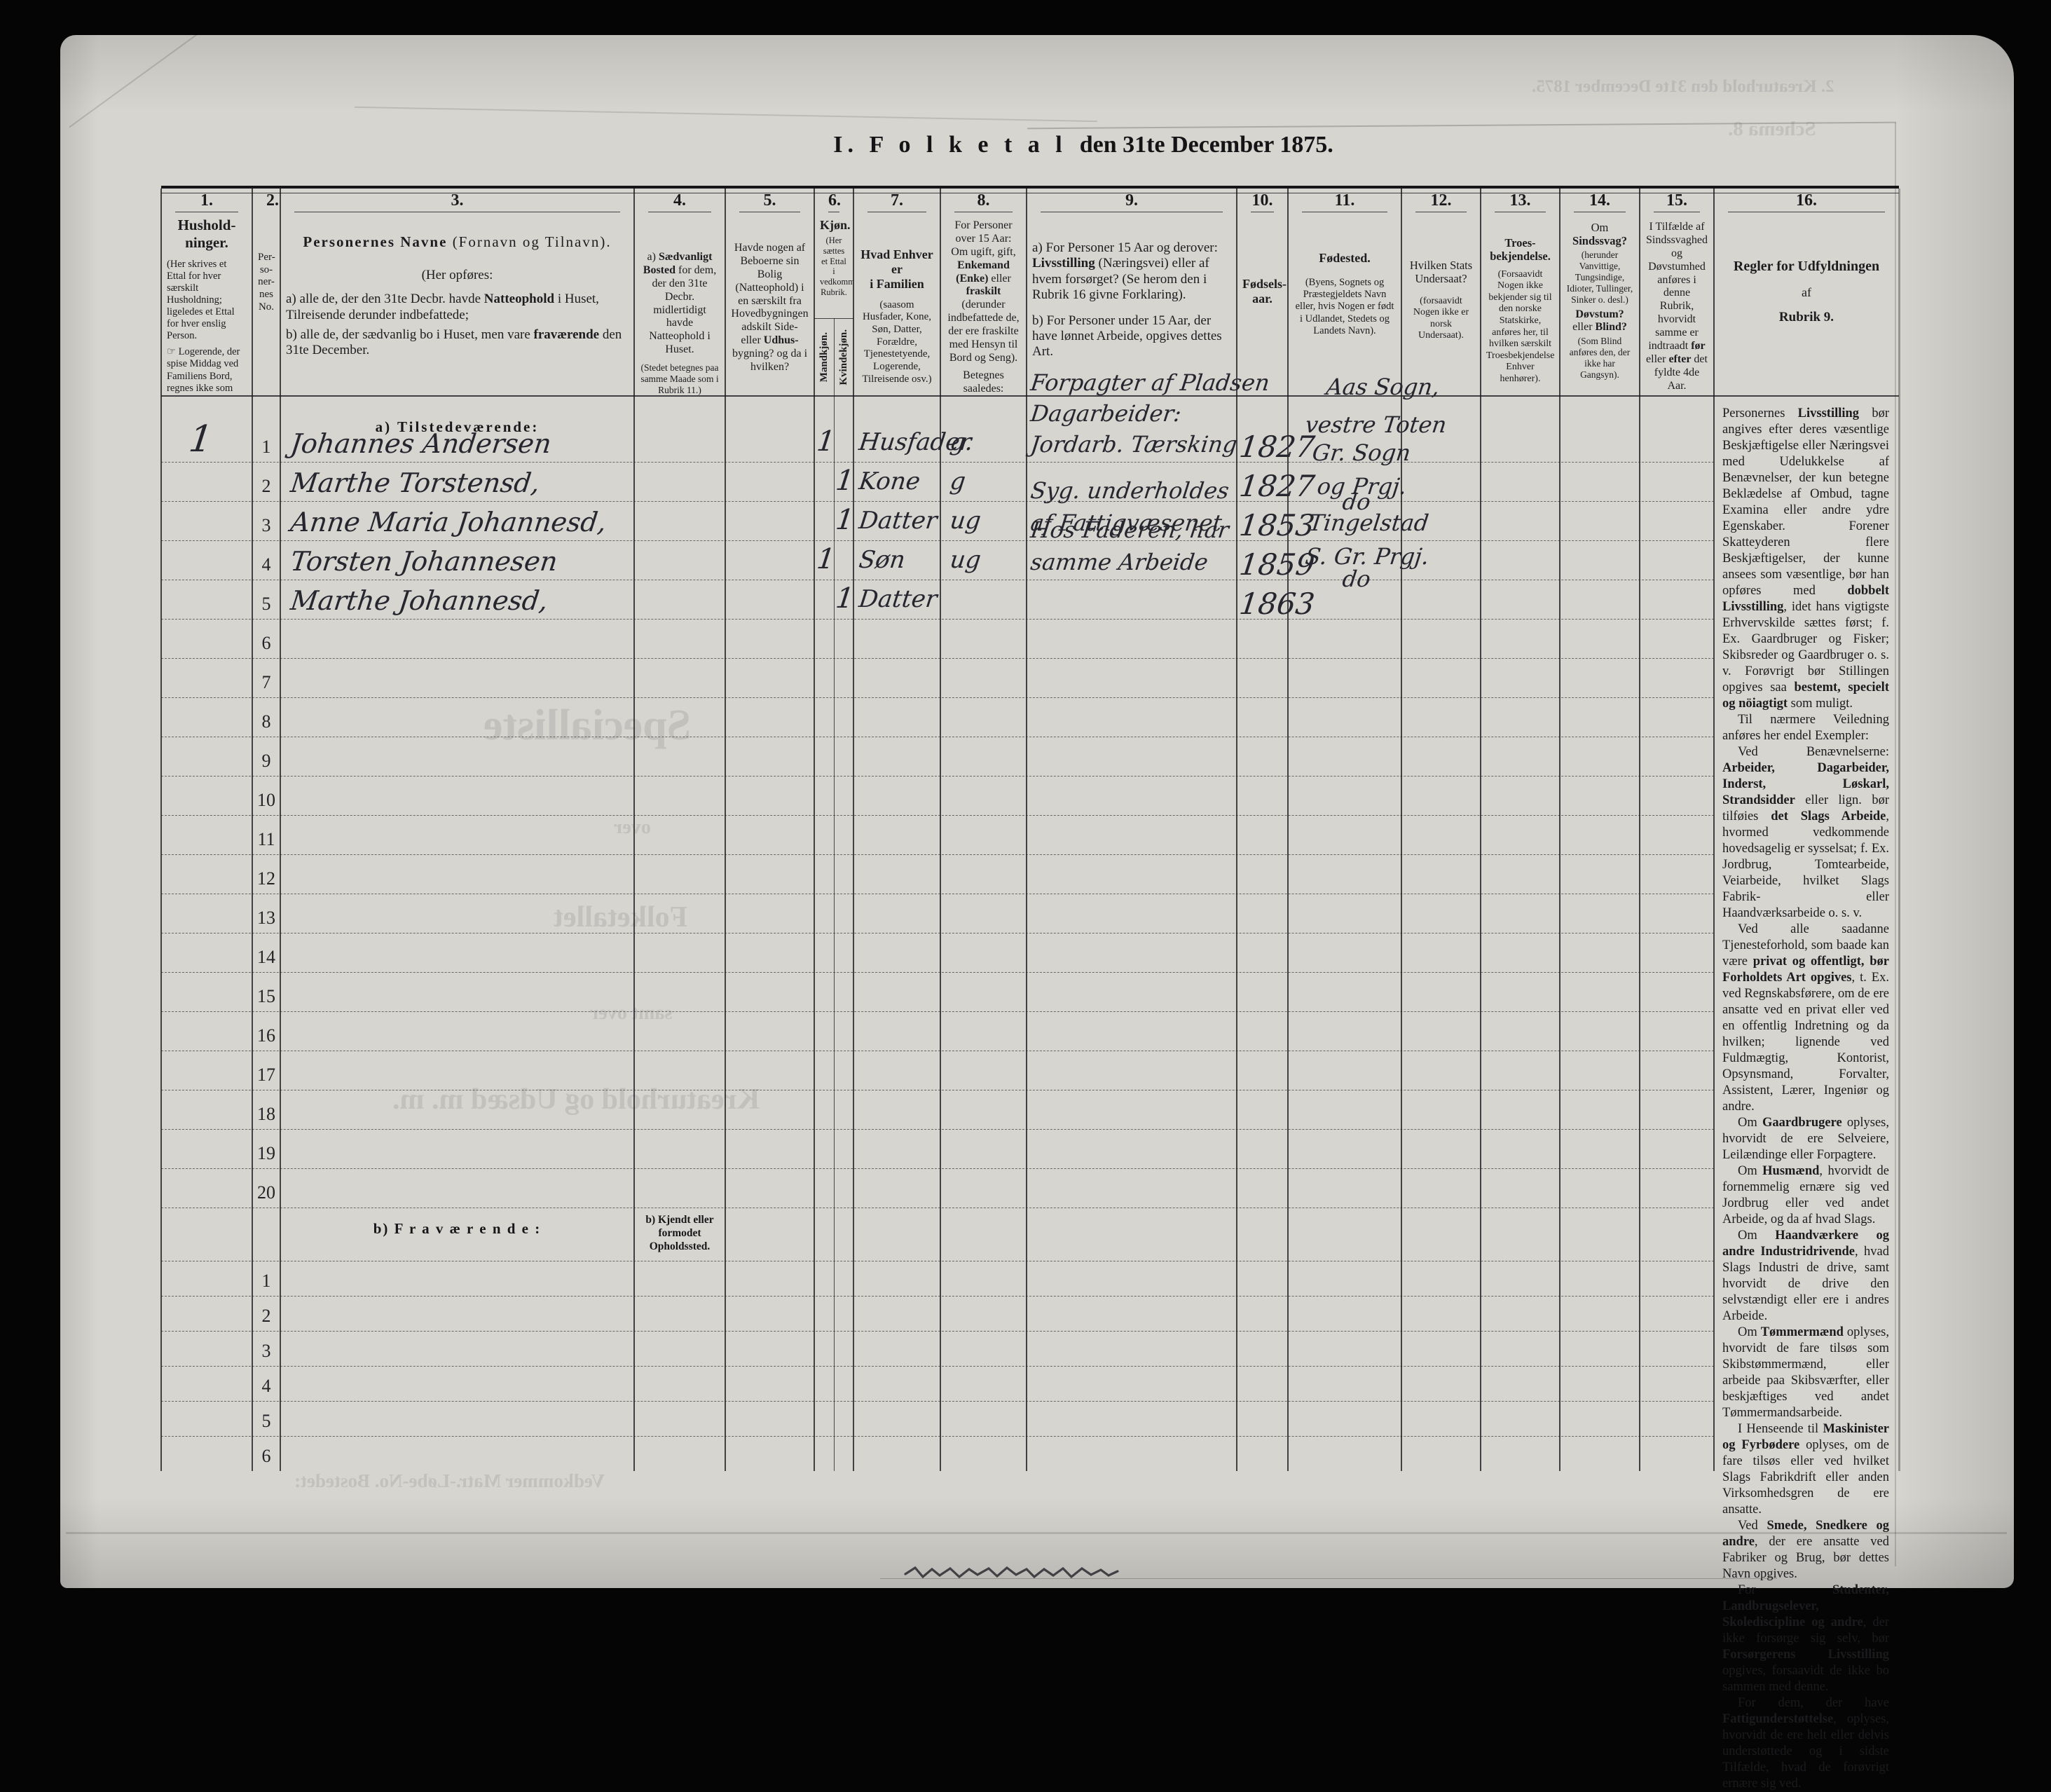  What do you see at coordinates (266, 1281) in the screenshot?
I see `row-number: 1` at bounding box center [266, 1281].